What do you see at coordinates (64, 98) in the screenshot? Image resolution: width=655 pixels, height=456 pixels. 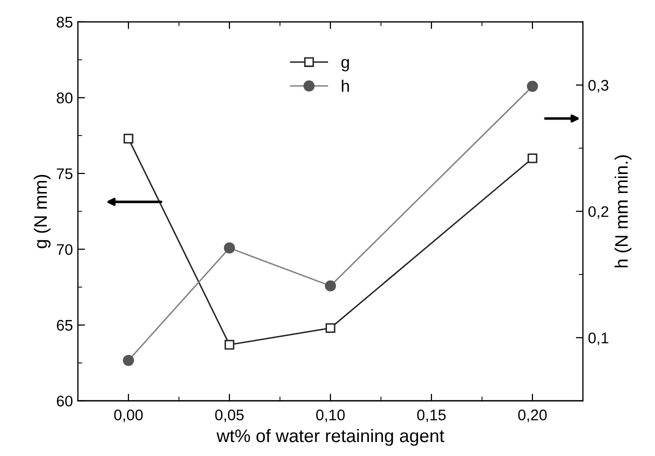 I see `y-tick-label: 80` at bounding box center [64, 98].